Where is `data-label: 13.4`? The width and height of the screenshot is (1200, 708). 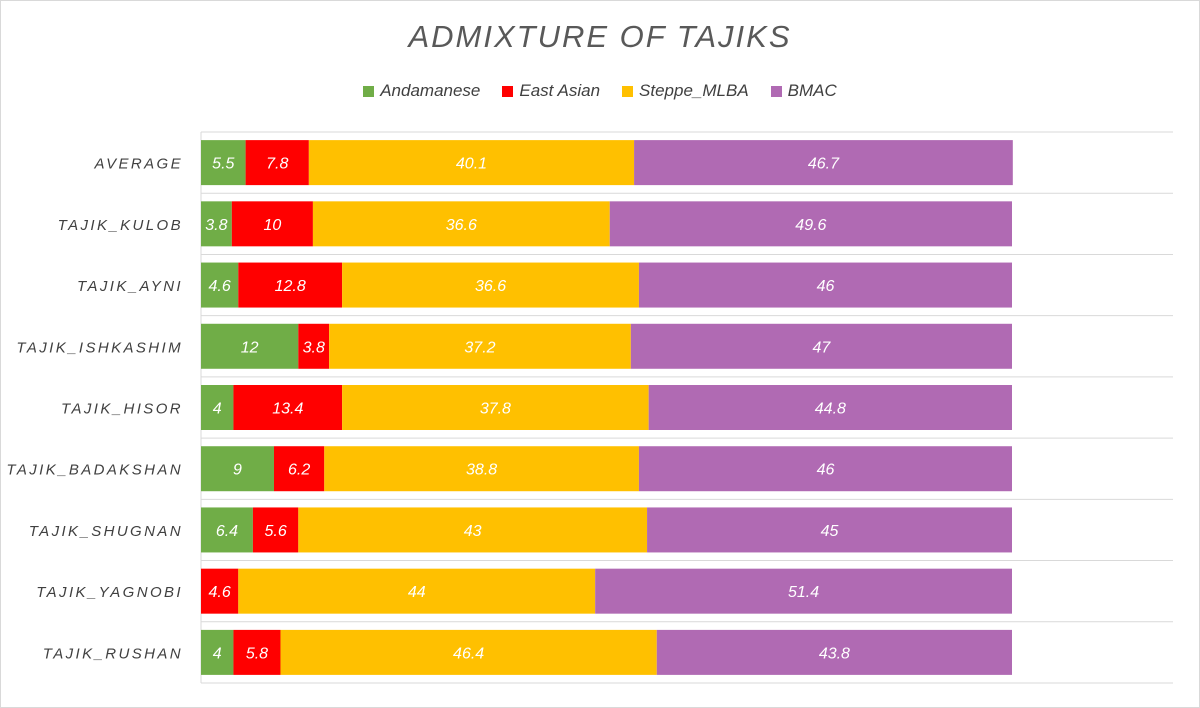 data-label: 13.4 is located at coordinates (287, 409).